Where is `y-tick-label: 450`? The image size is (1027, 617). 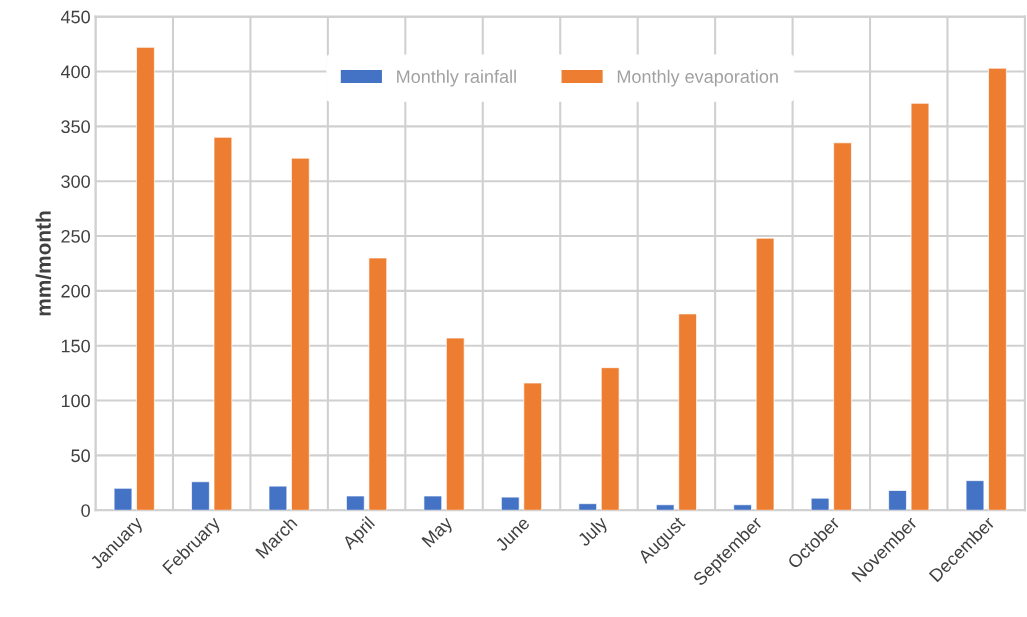
y-tick-label: 450 is located at coordinates (75, 17).